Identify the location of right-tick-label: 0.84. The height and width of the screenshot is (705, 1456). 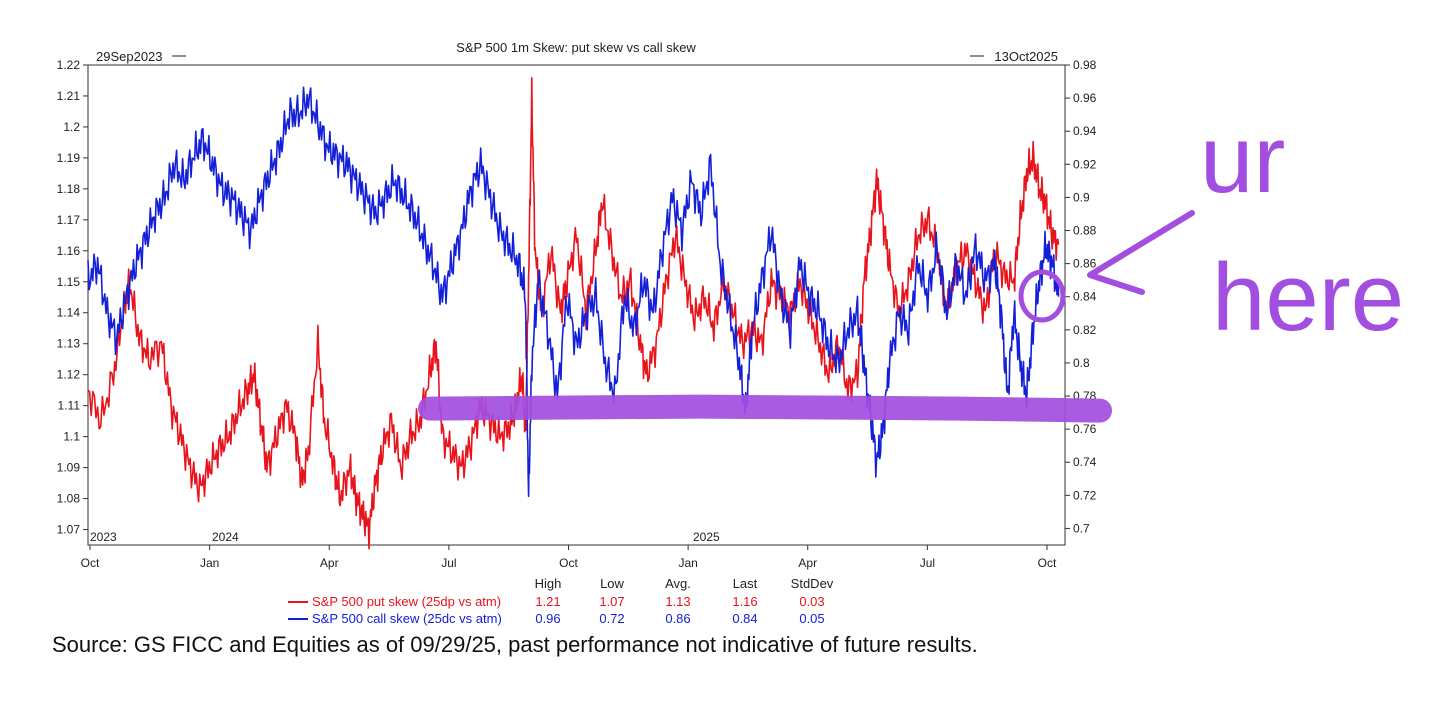
(1085, 297).